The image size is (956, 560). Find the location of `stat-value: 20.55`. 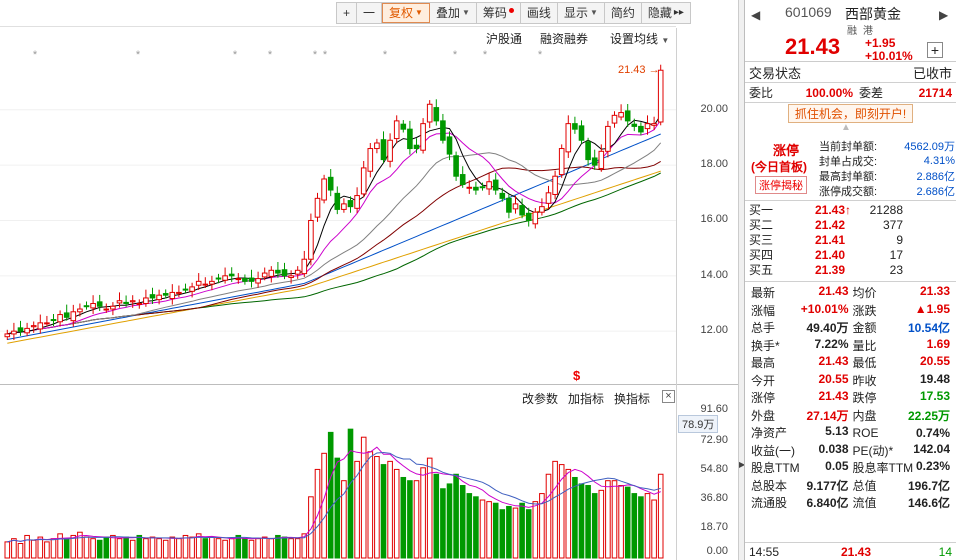

stat-value: 20.55 is located at coordinates (833, 378).